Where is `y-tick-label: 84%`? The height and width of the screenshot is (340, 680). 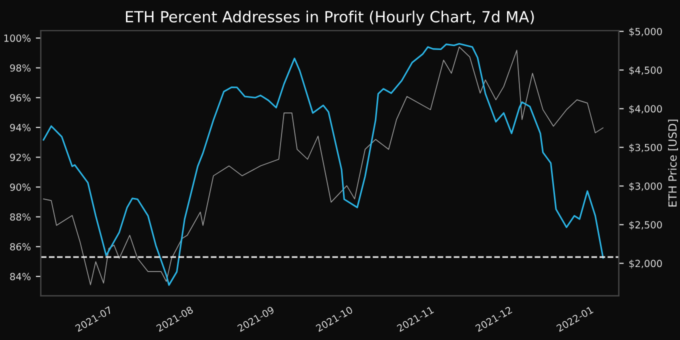 y-tick-label: 84% is located at coordinates (20, 276).